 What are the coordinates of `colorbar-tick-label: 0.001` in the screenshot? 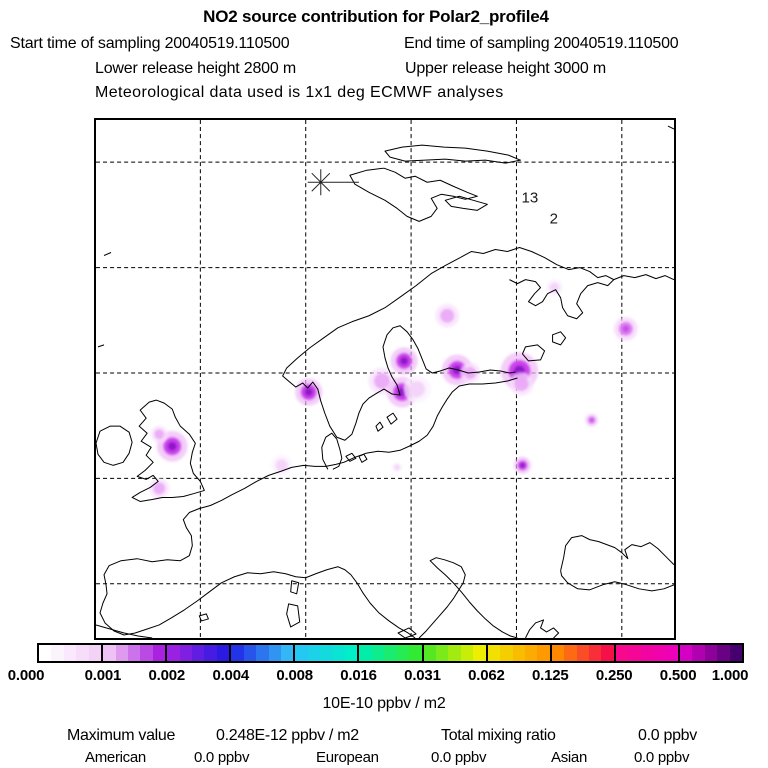 It's located at (103, 675).